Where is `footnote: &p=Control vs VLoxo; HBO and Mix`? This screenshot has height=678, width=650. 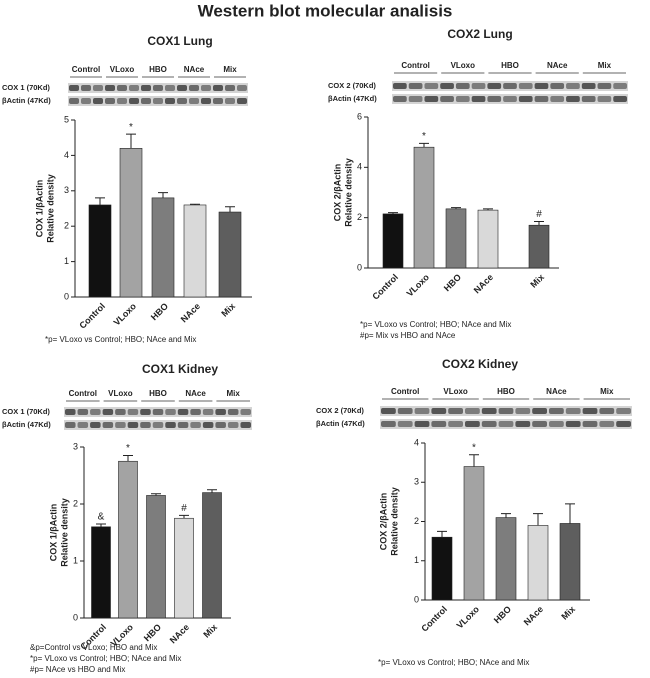 footnote: &p=Control vs VLoxo; HBO and Mix is located at coordinates (93, 647).